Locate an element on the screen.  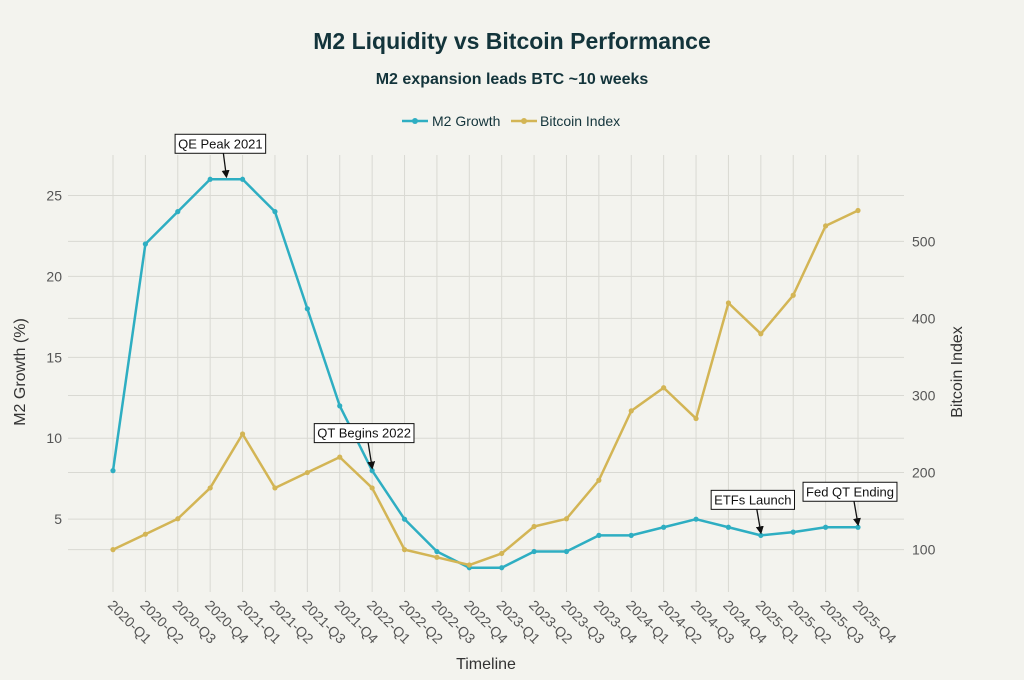
annotation-label: ETFs Launch is located at coordinates (752, 499).